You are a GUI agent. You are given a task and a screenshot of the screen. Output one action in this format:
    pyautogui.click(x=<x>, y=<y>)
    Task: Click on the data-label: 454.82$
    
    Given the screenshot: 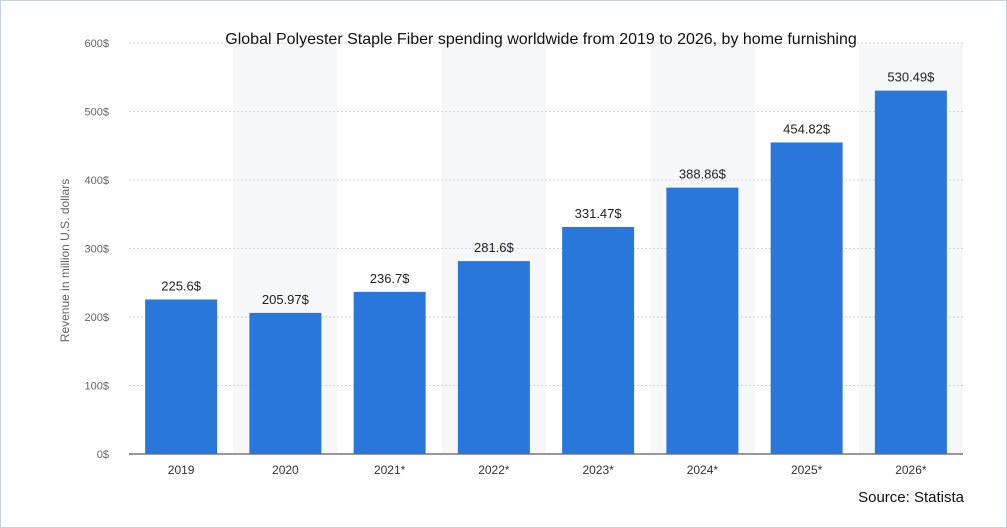 What is the action you would take?
    pyautogui.click(x=807, y=128)
    